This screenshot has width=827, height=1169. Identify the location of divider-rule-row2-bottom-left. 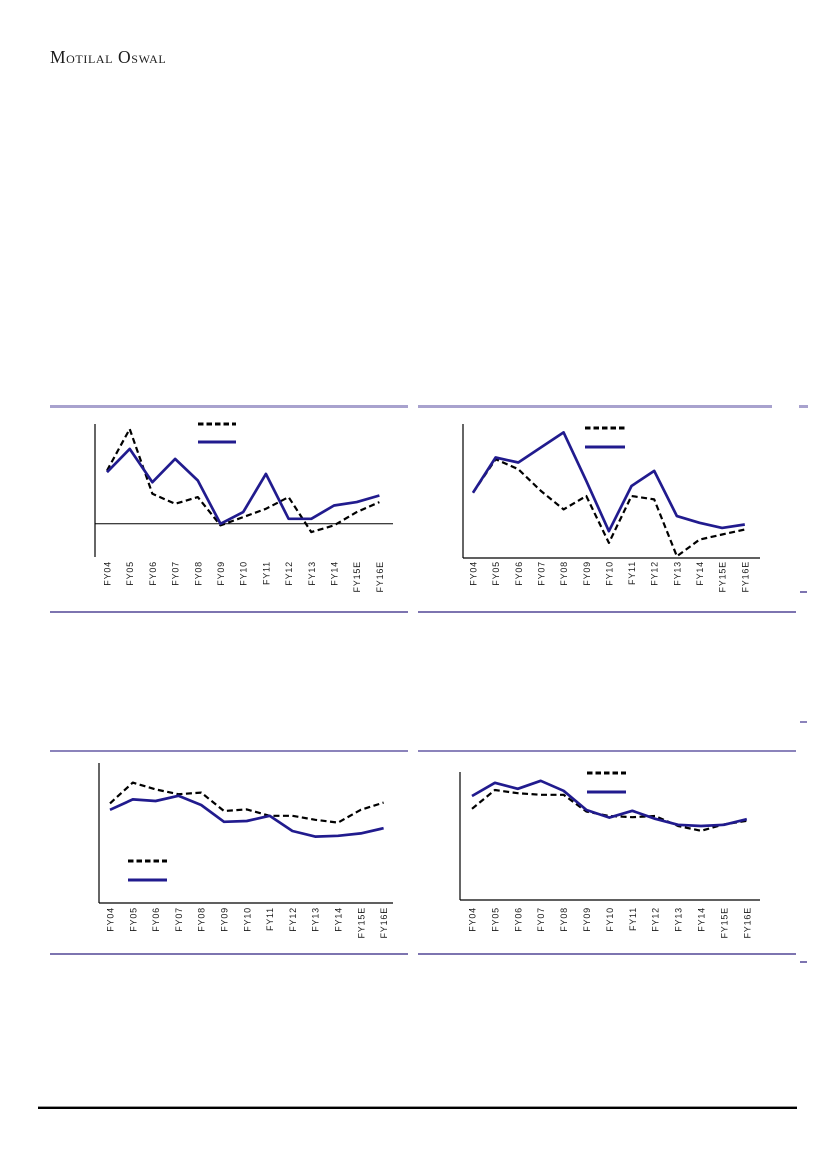
(229, 954).